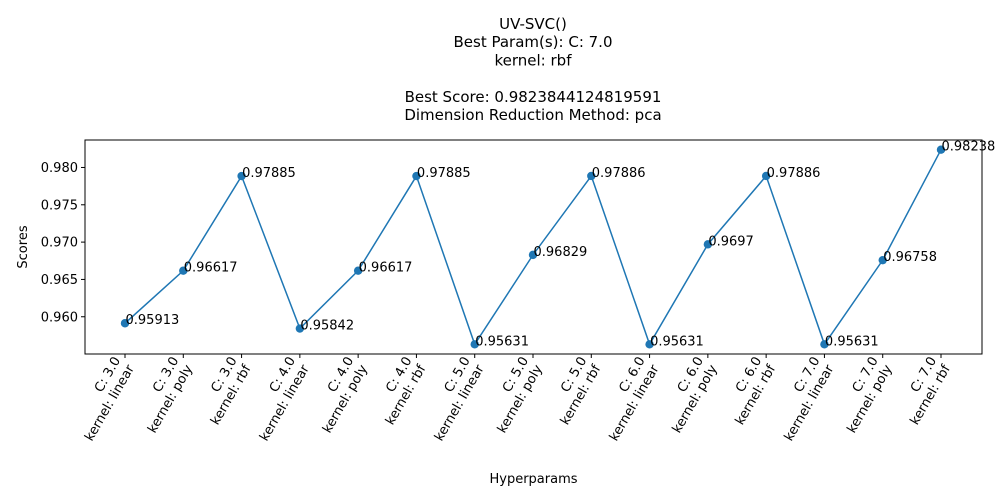  Describe the element at coordinates (23, 246) in the screenshot. I see `y-axis-label: Scores` at that location.